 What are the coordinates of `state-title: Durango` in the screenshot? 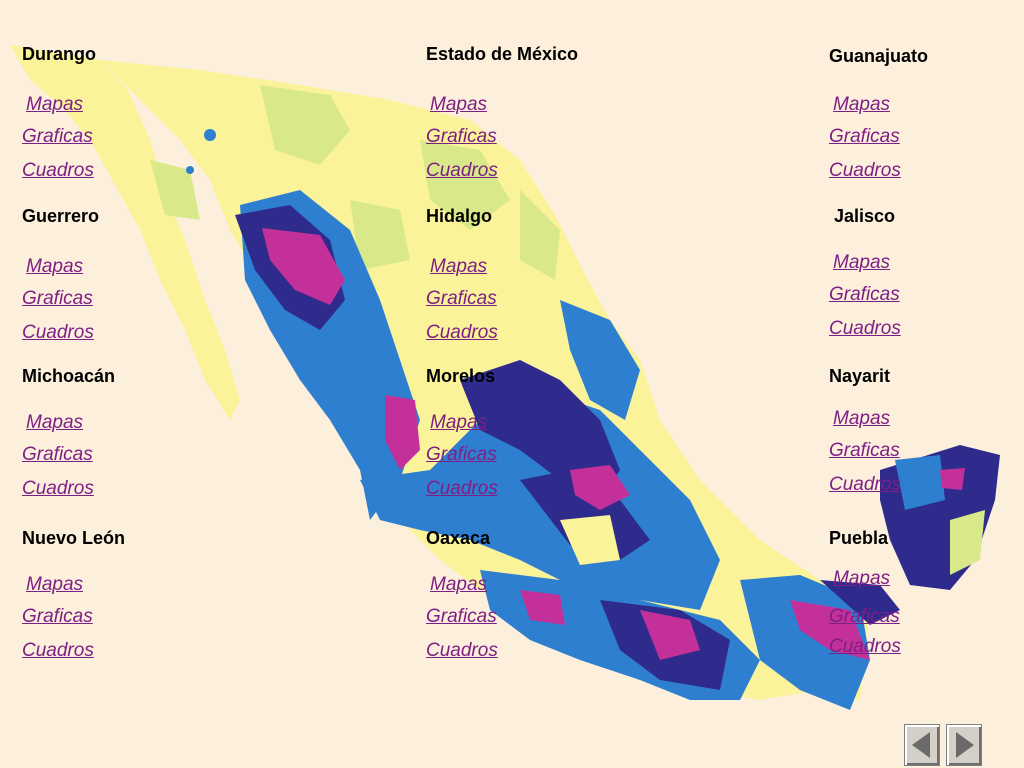 It's located at (59, 54).